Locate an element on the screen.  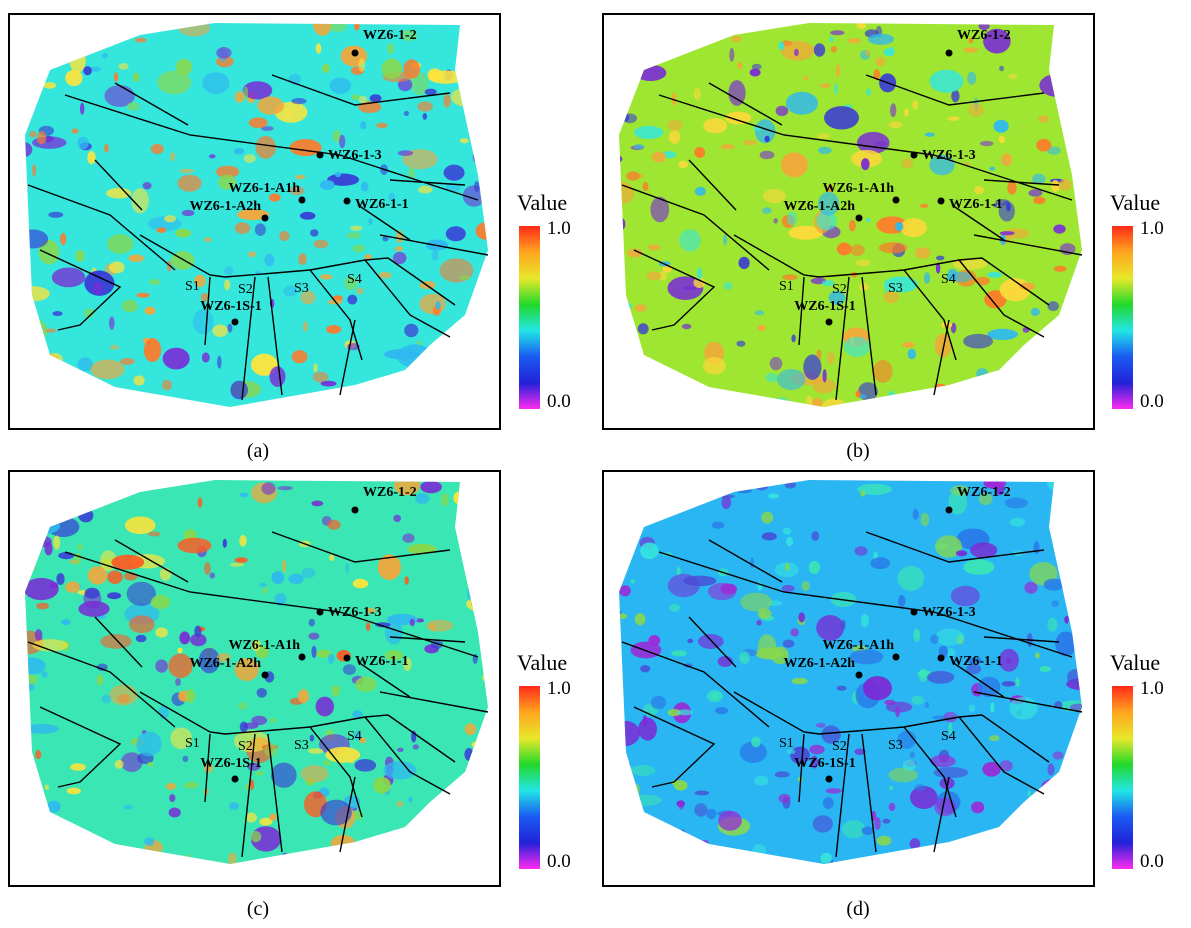
legend-title: Value is located at coordinates (1135, 202).